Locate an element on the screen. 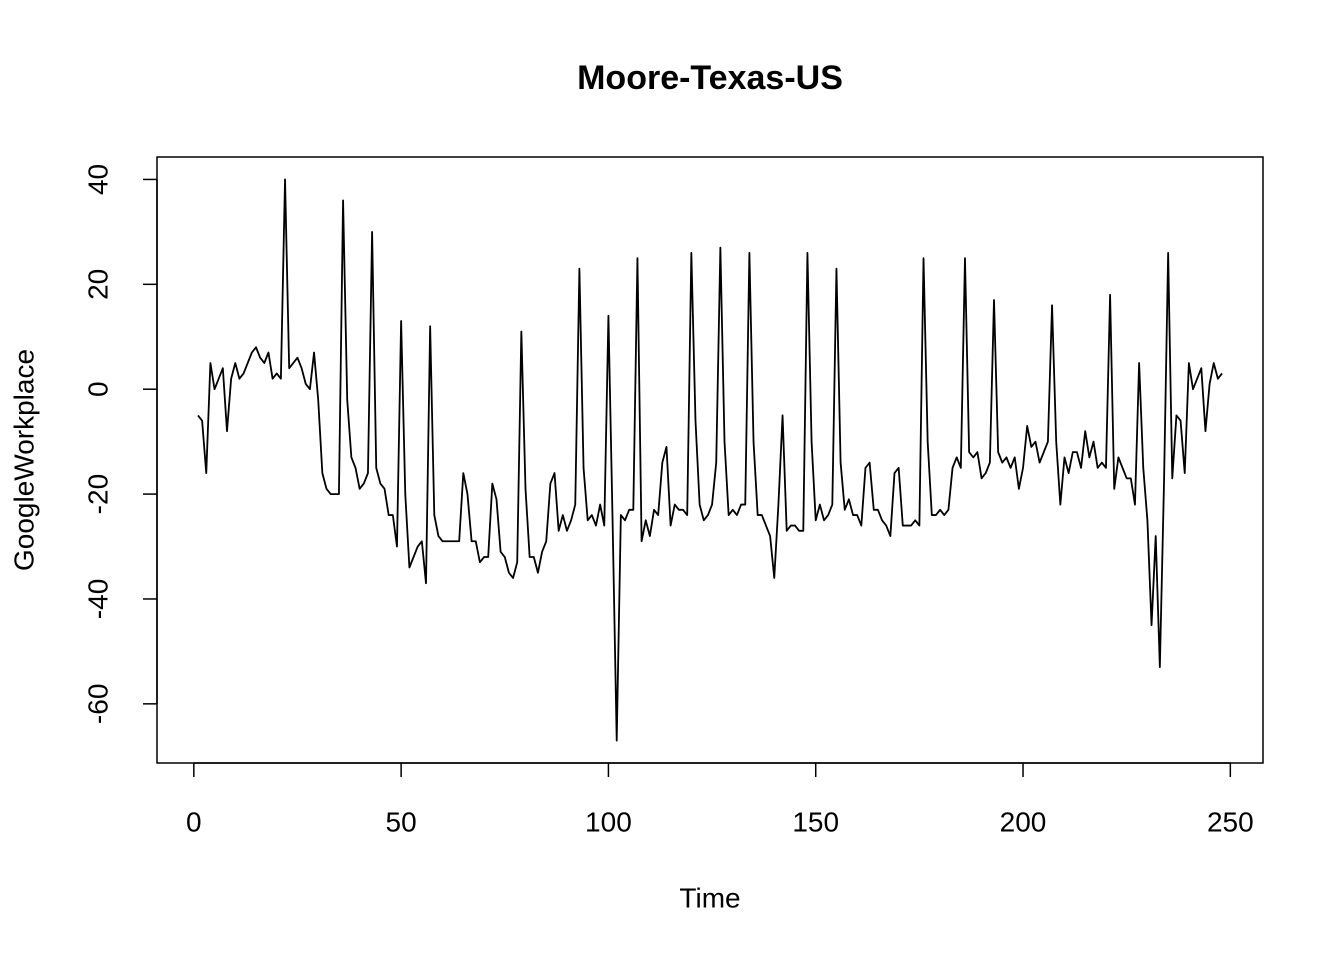 This screenshot has height=965, width=1344. y-tick-label: -60 is located at coordinates (97, 704).